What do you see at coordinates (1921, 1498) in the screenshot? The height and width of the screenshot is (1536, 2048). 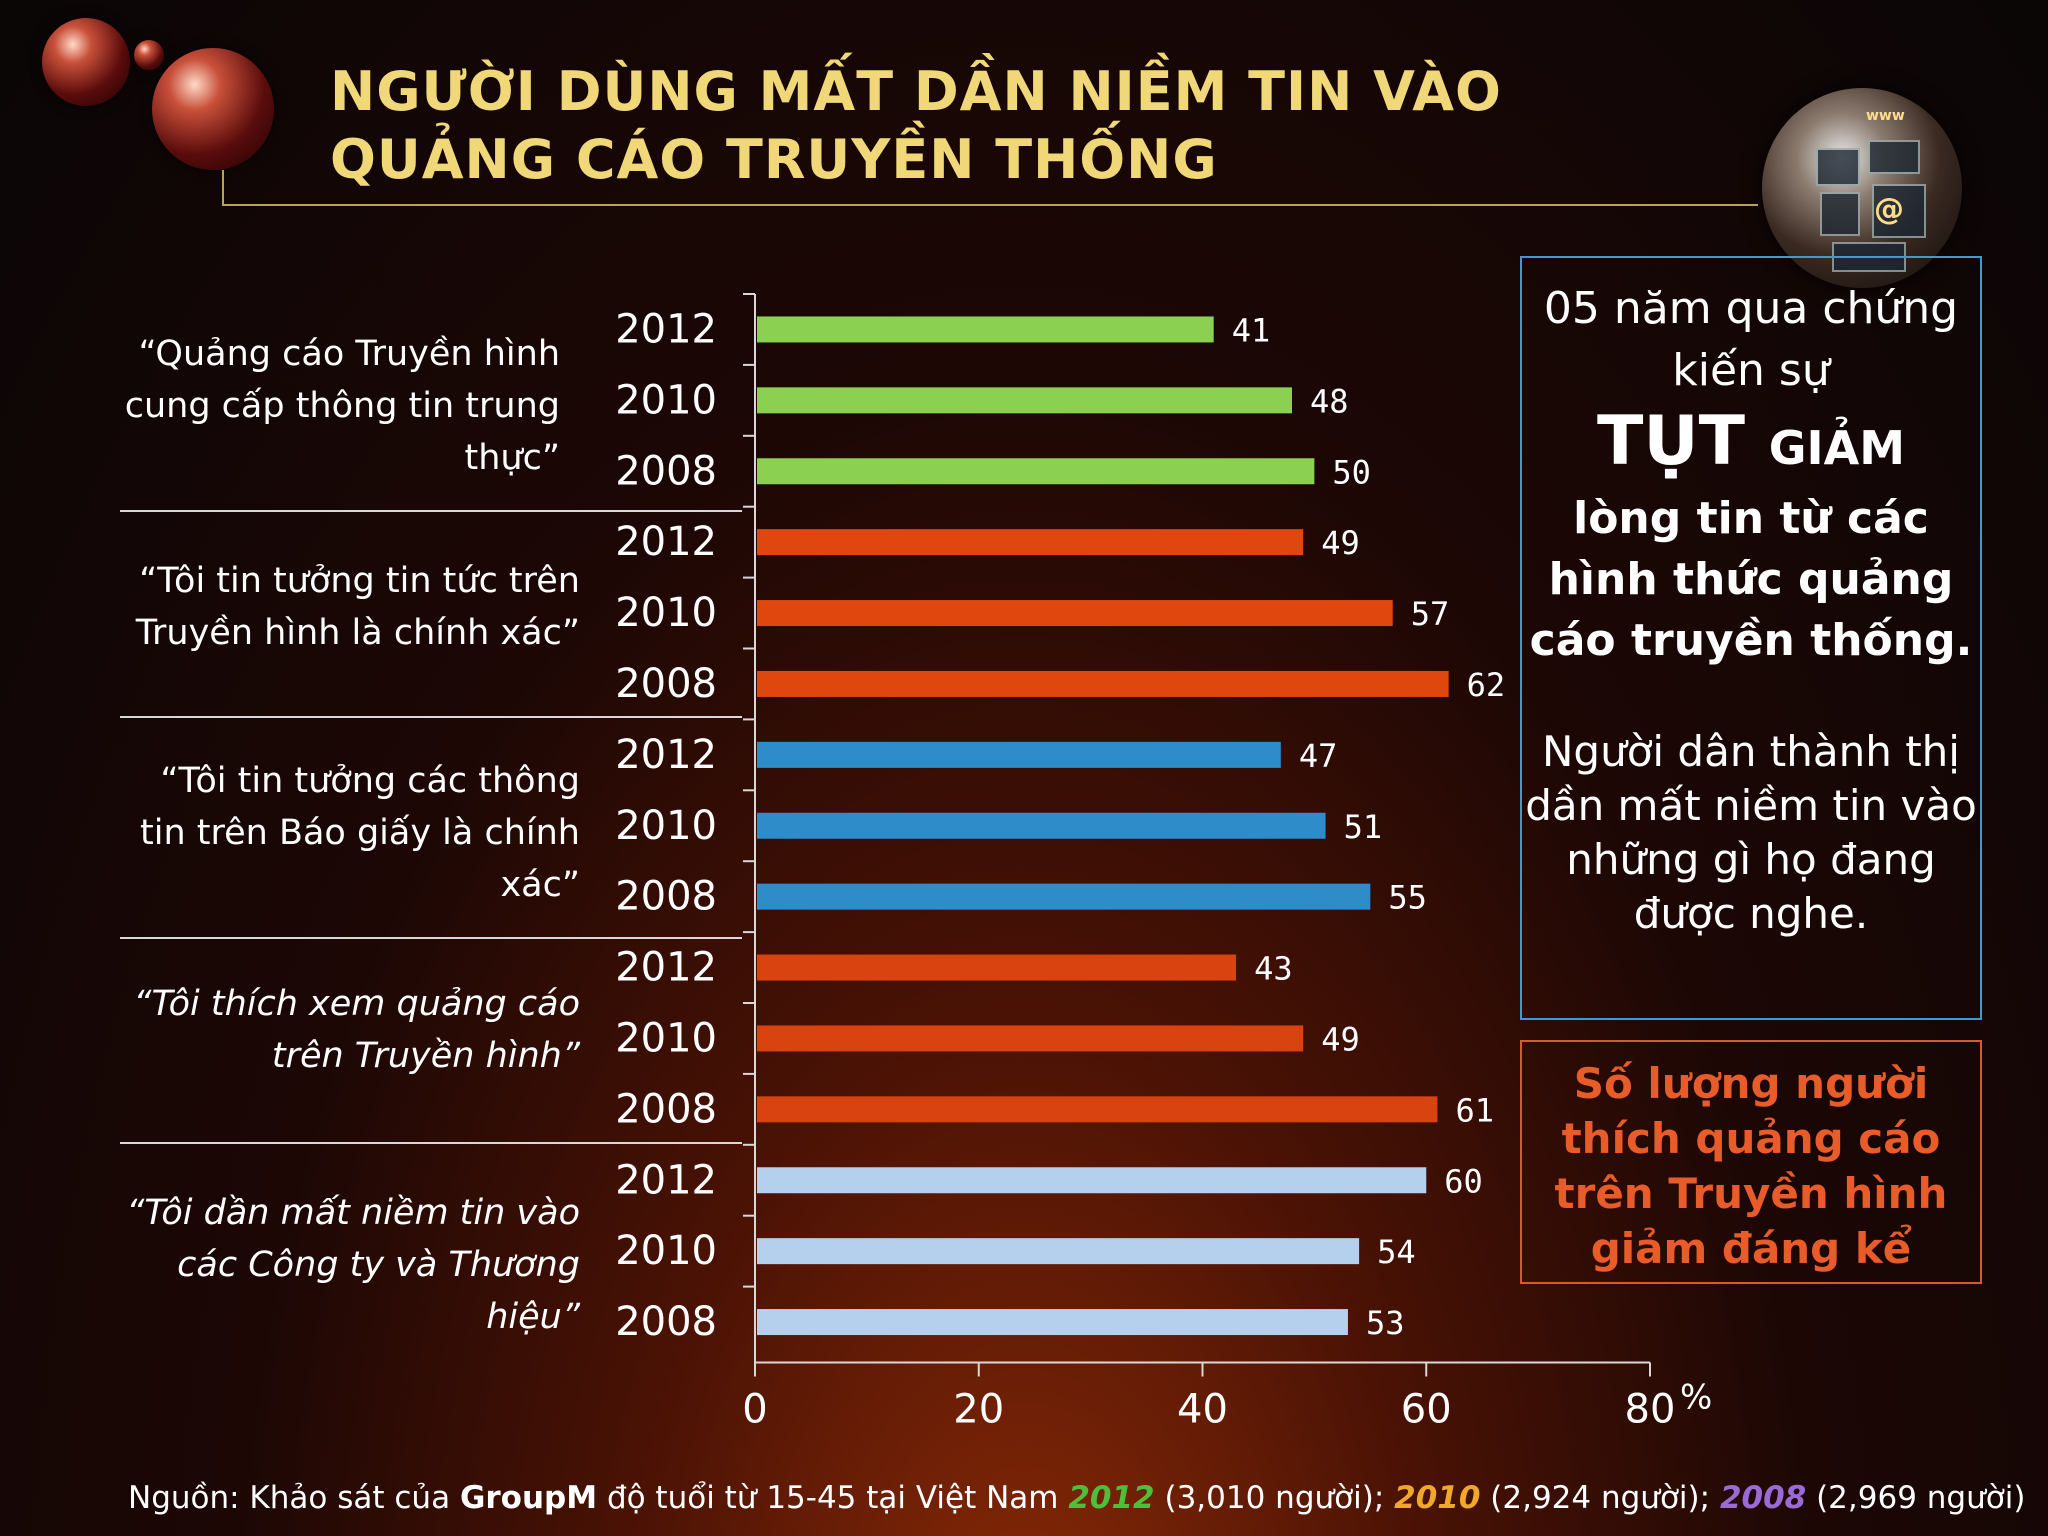 I see `source-count-2008: (2,969 người)` at bounding box center [1921, 1498].